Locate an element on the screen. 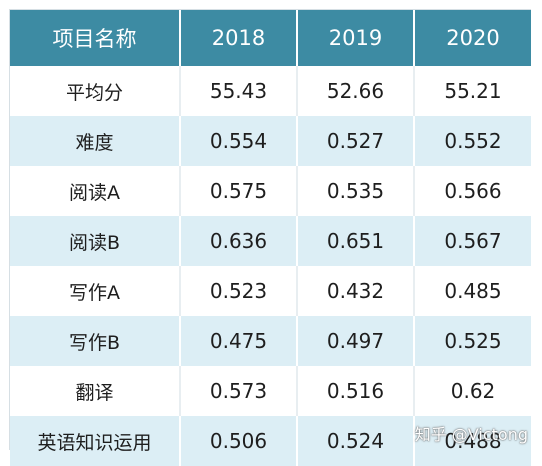 Image resolution: width=542 pixels, height=466 pixels. cell-value: 0.567 is located at coordinates (472, 241).